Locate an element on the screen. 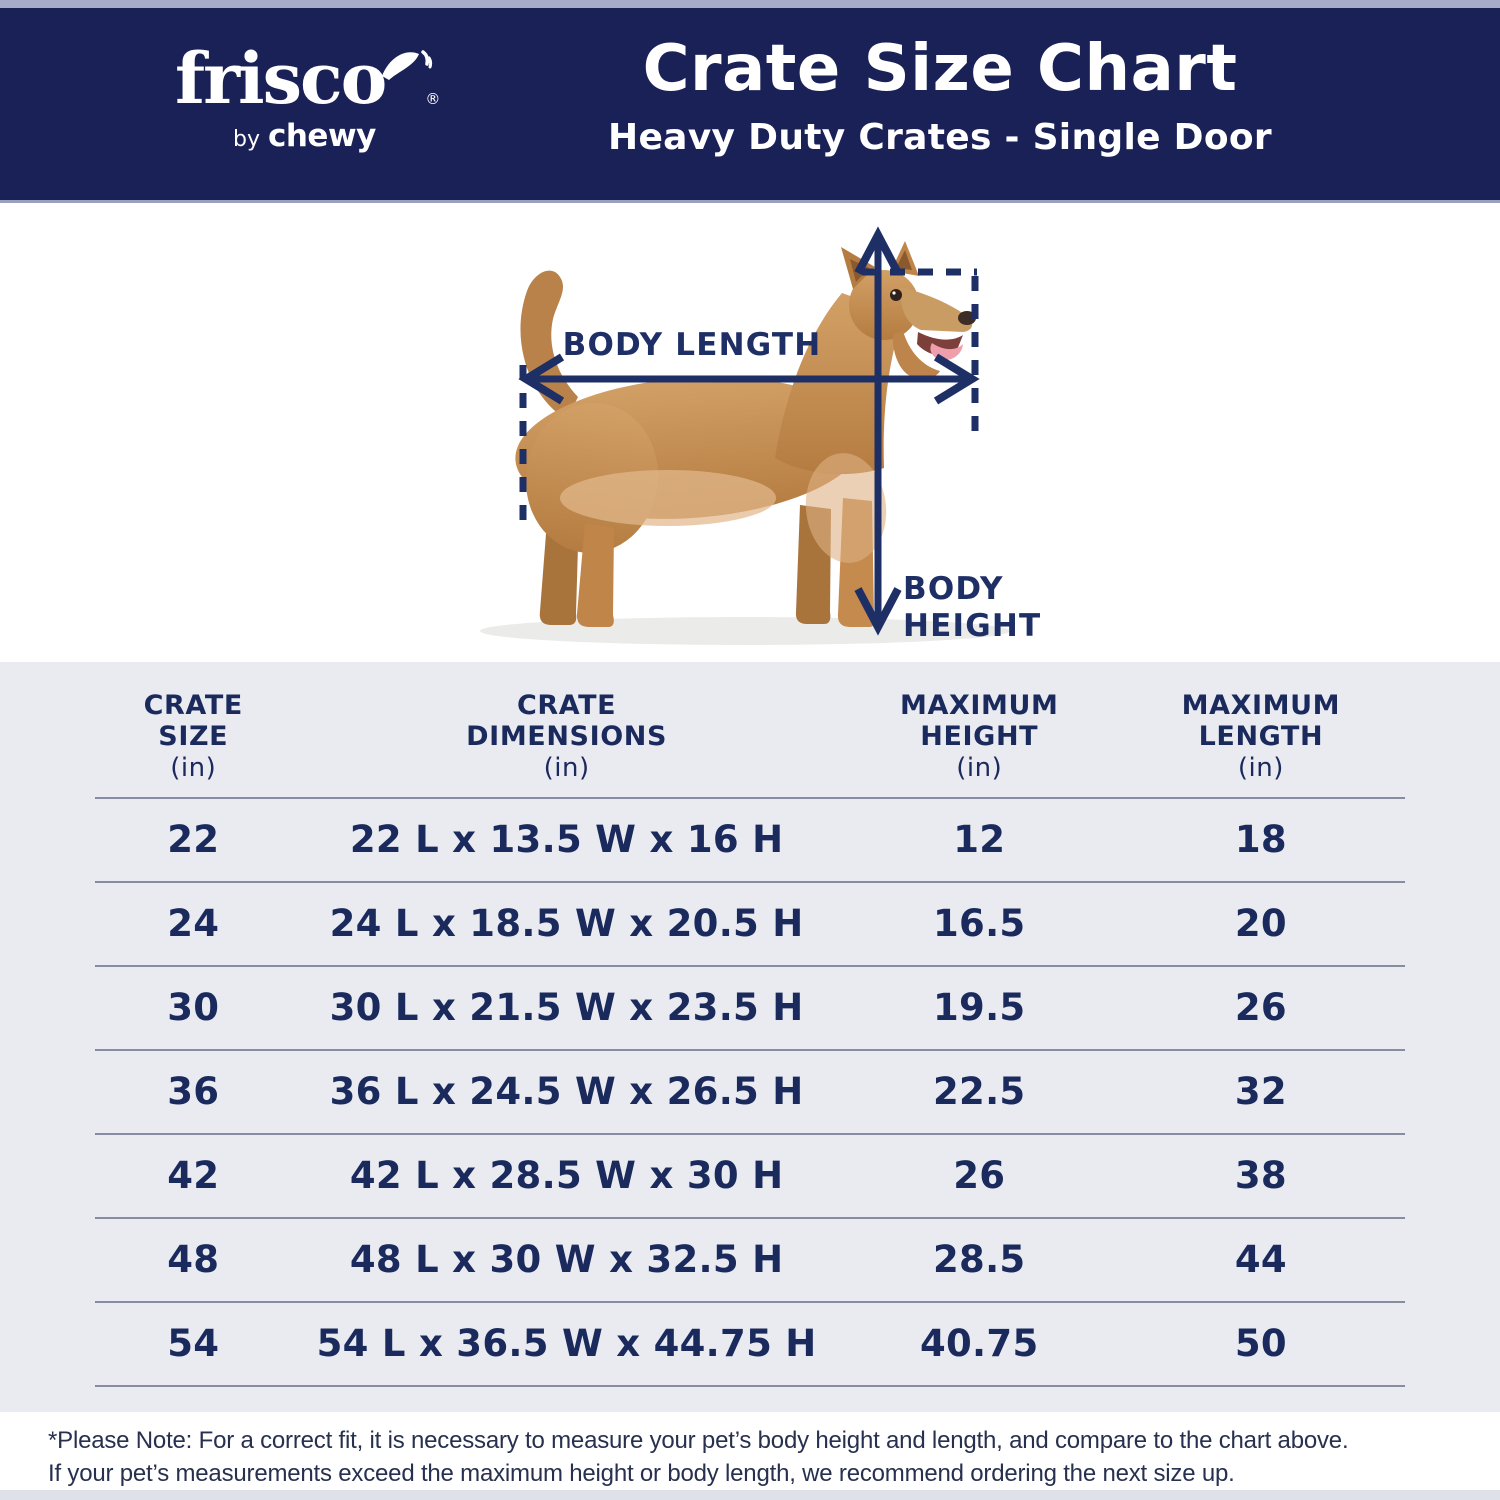  column-header-maximum-length: MAXIMUM LENGTH (in) is located at coordinates (1261, 736).